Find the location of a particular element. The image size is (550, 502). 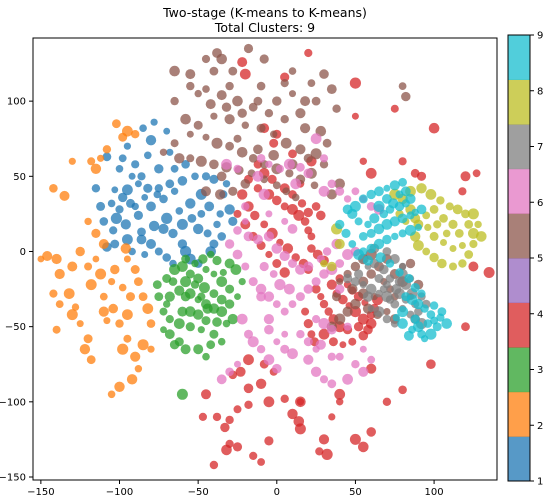

y-tick-label: −100 is located at coordinates (13, 402).